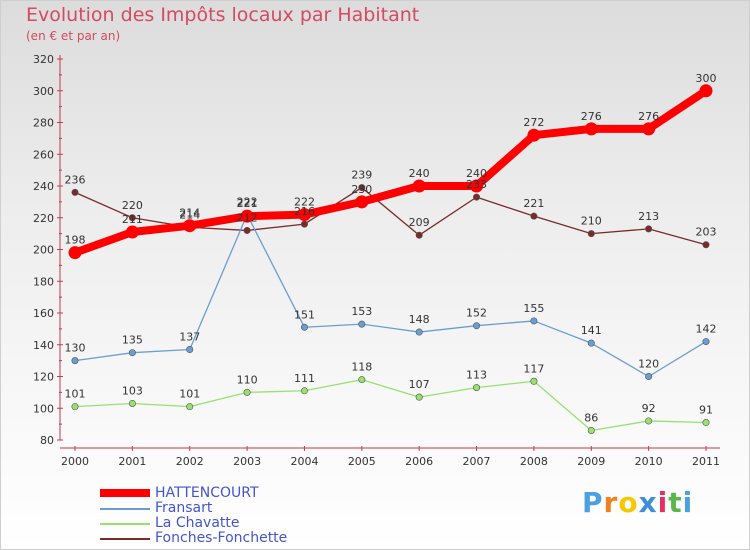 This screenshot has width=750, height=550. I want to click on data-label-la-chavatte: 91, so click(706, 410).